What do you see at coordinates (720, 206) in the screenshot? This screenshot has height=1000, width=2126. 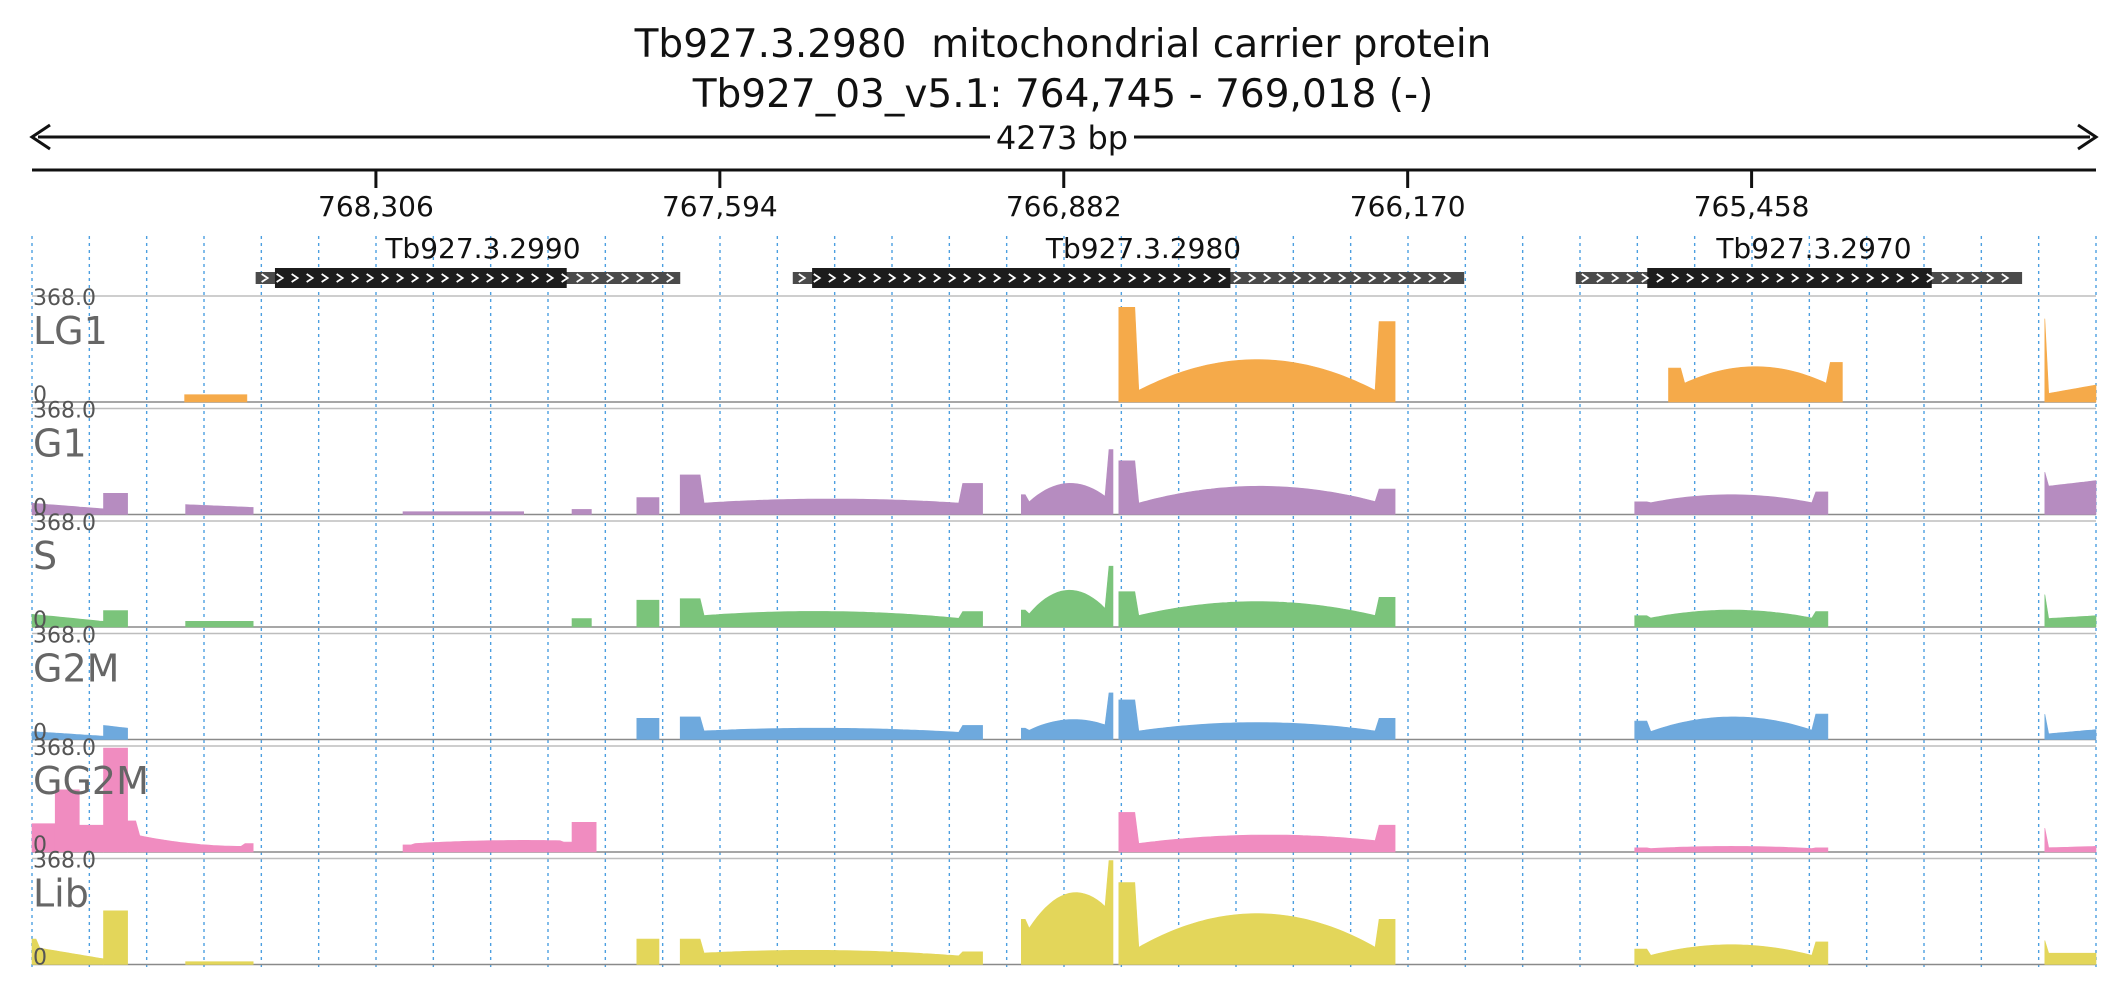 I see `ruler-tick-label: 767,594` at bounding box center [720, 206].